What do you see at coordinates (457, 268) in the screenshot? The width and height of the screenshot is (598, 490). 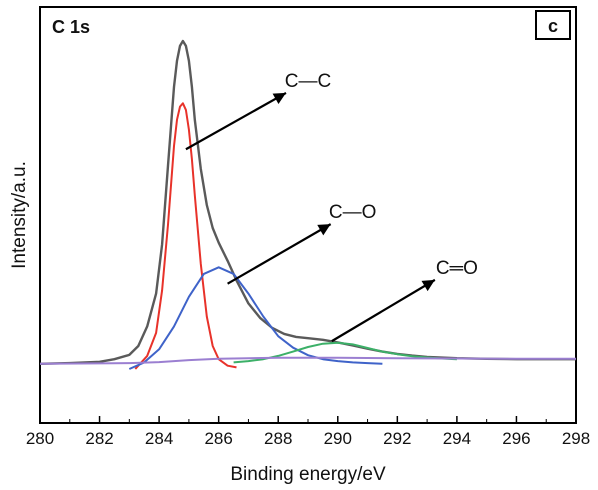 I see `annotation-label-3: C═O` at bounding box center [457, 268].